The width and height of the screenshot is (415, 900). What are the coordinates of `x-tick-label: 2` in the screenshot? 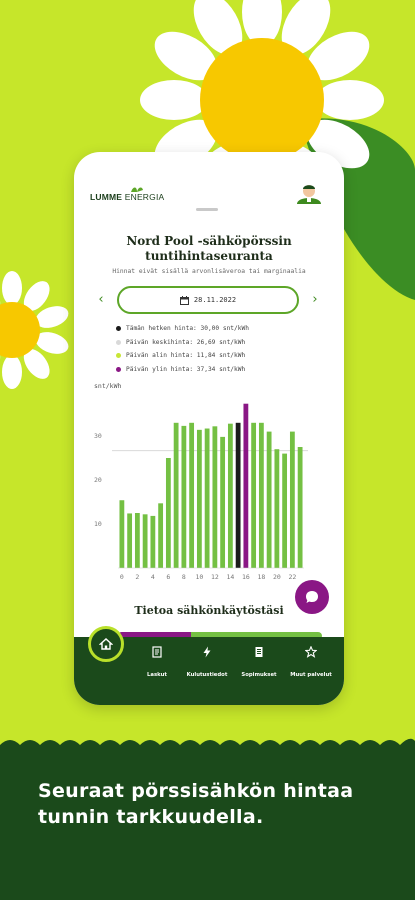 It's located at (137, 577).